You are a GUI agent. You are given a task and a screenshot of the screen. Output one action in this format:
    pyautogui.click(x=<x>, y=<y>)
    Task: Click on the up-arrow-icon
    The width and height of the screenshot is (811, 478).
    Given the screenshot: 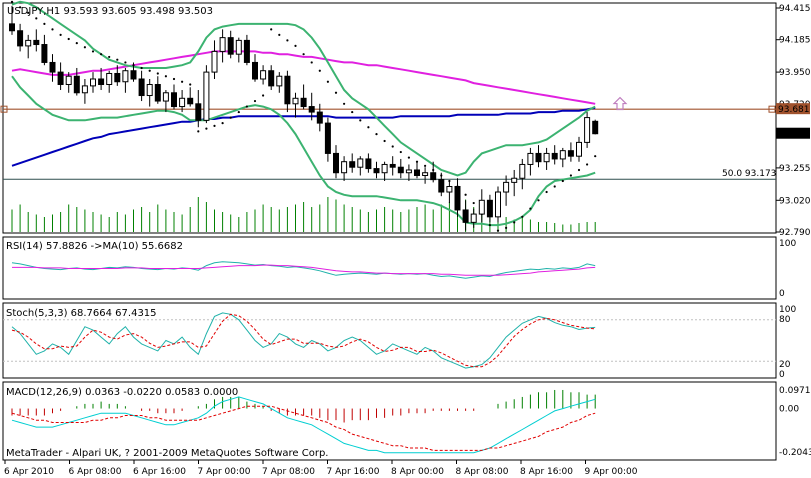 What is the action you would take?
    pyautogui.click(x=620, y=103)
    